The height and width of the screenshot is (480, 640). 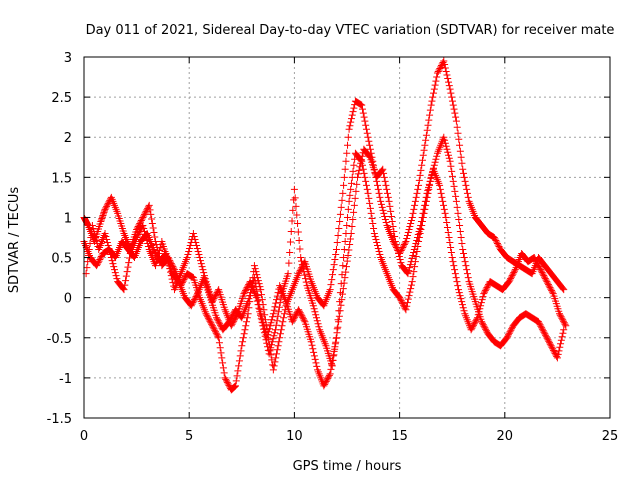 What do you see at coordinates (59, 419) in the screenshot?
I see `y-tick-label: -1.5` at bounding box center [59, 419].